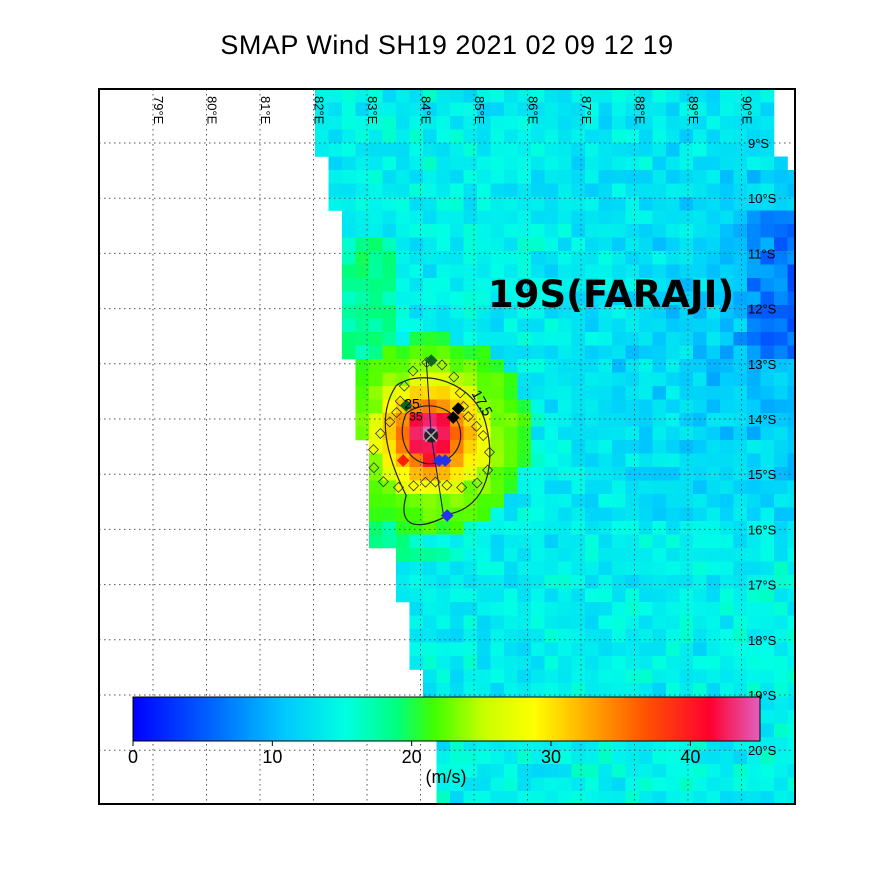  I want to click on storm-center-icon, so click(431, 436).